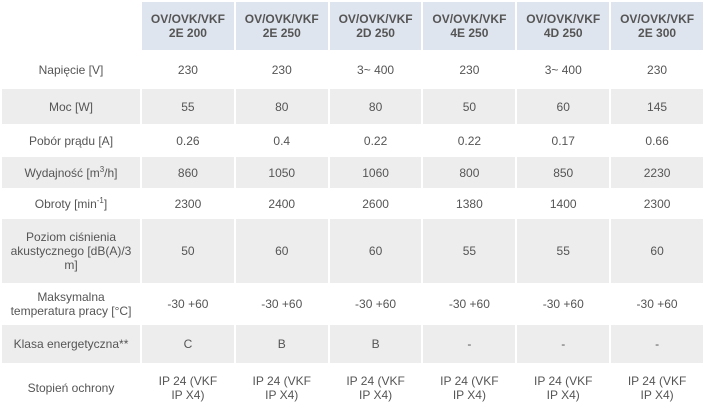 Image resolution: width=705 pixels, height=410 pixels. I want to click on table-row: Napięcie [V] 230 230 3~ 400 230 3~ 400 230, so click(352, 69).